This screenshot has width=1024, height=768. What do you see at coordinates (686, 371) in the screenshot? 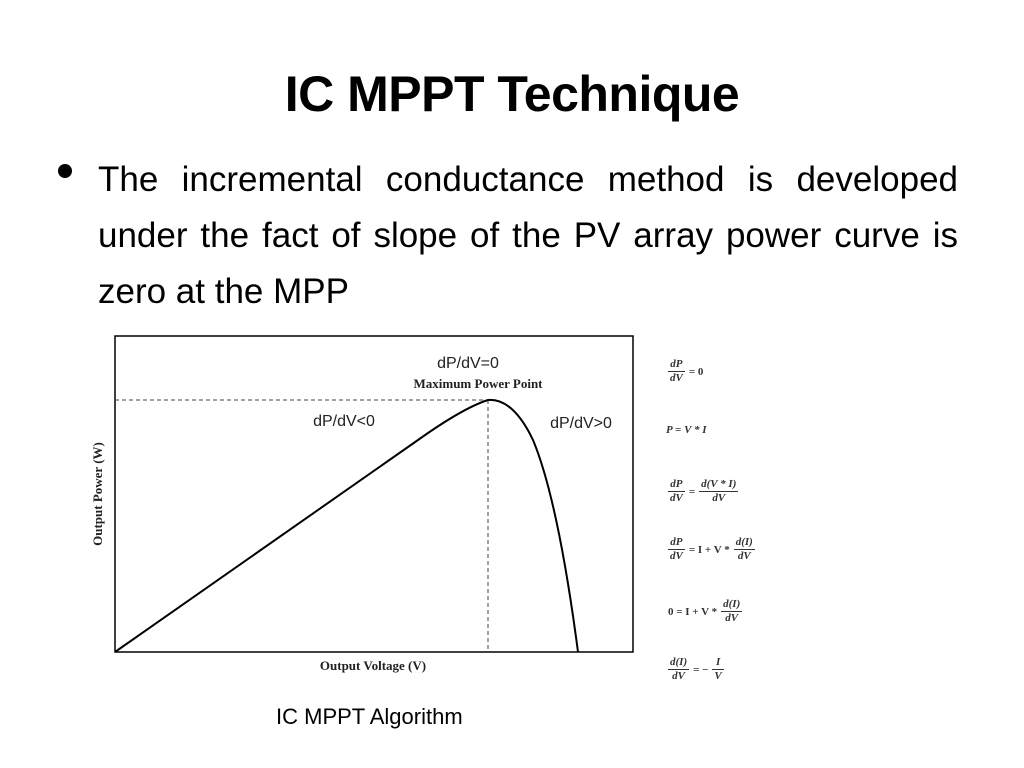
I see `equation-1: dP dV = 0` at bounding box center [686, 371].